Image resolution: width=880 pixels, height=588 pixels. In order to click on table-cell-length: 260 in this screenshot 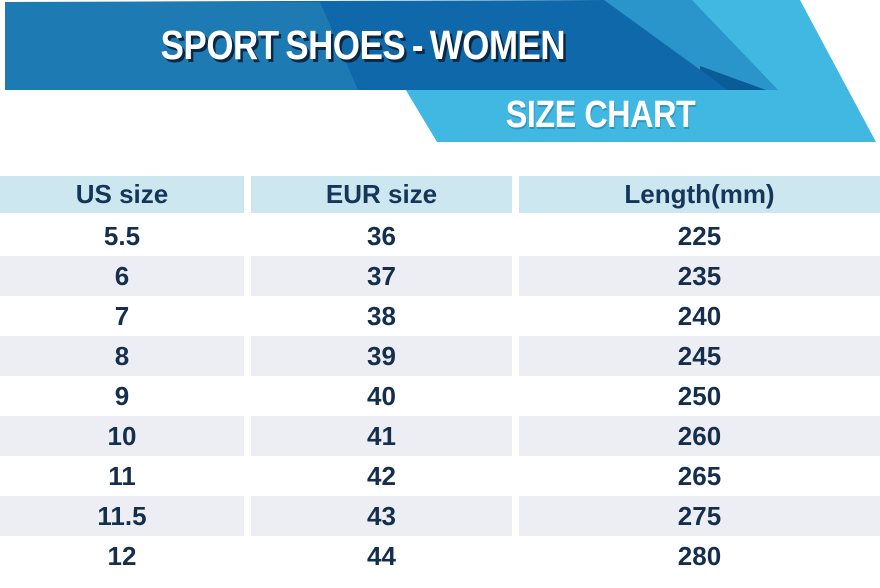, I will do `click(699, 436)`.